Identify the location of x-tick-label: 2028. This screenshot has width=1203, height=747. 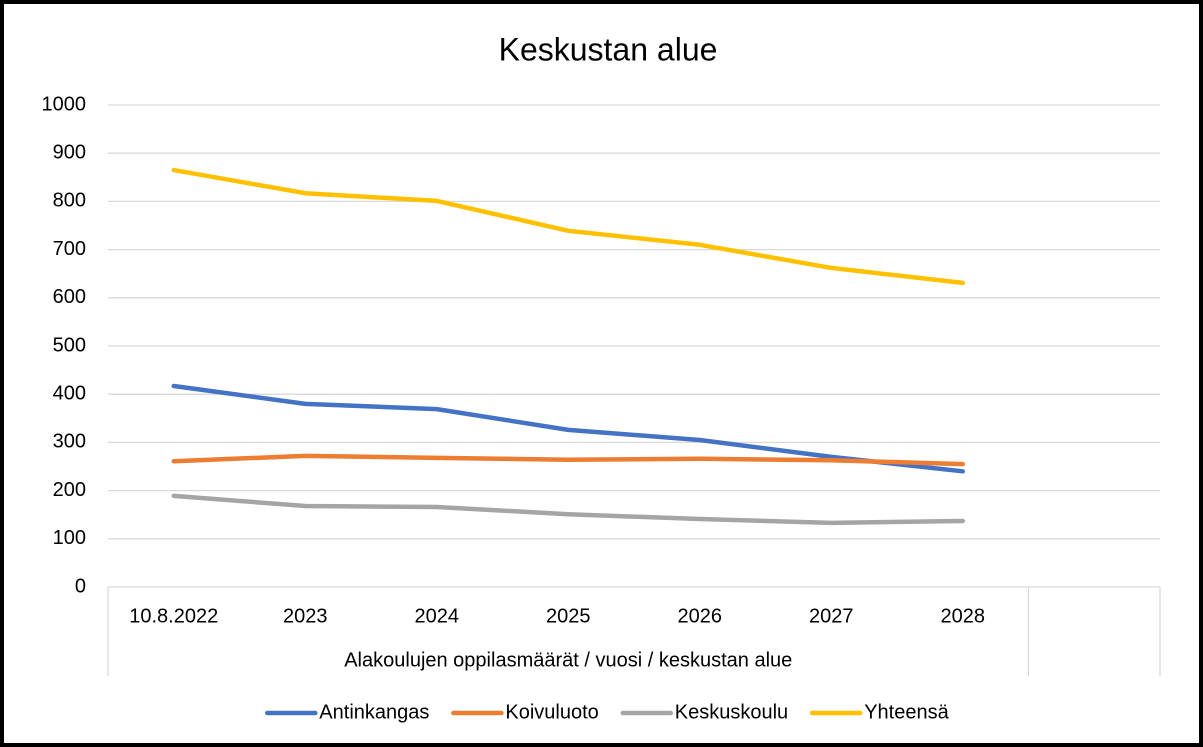
(963, 616).